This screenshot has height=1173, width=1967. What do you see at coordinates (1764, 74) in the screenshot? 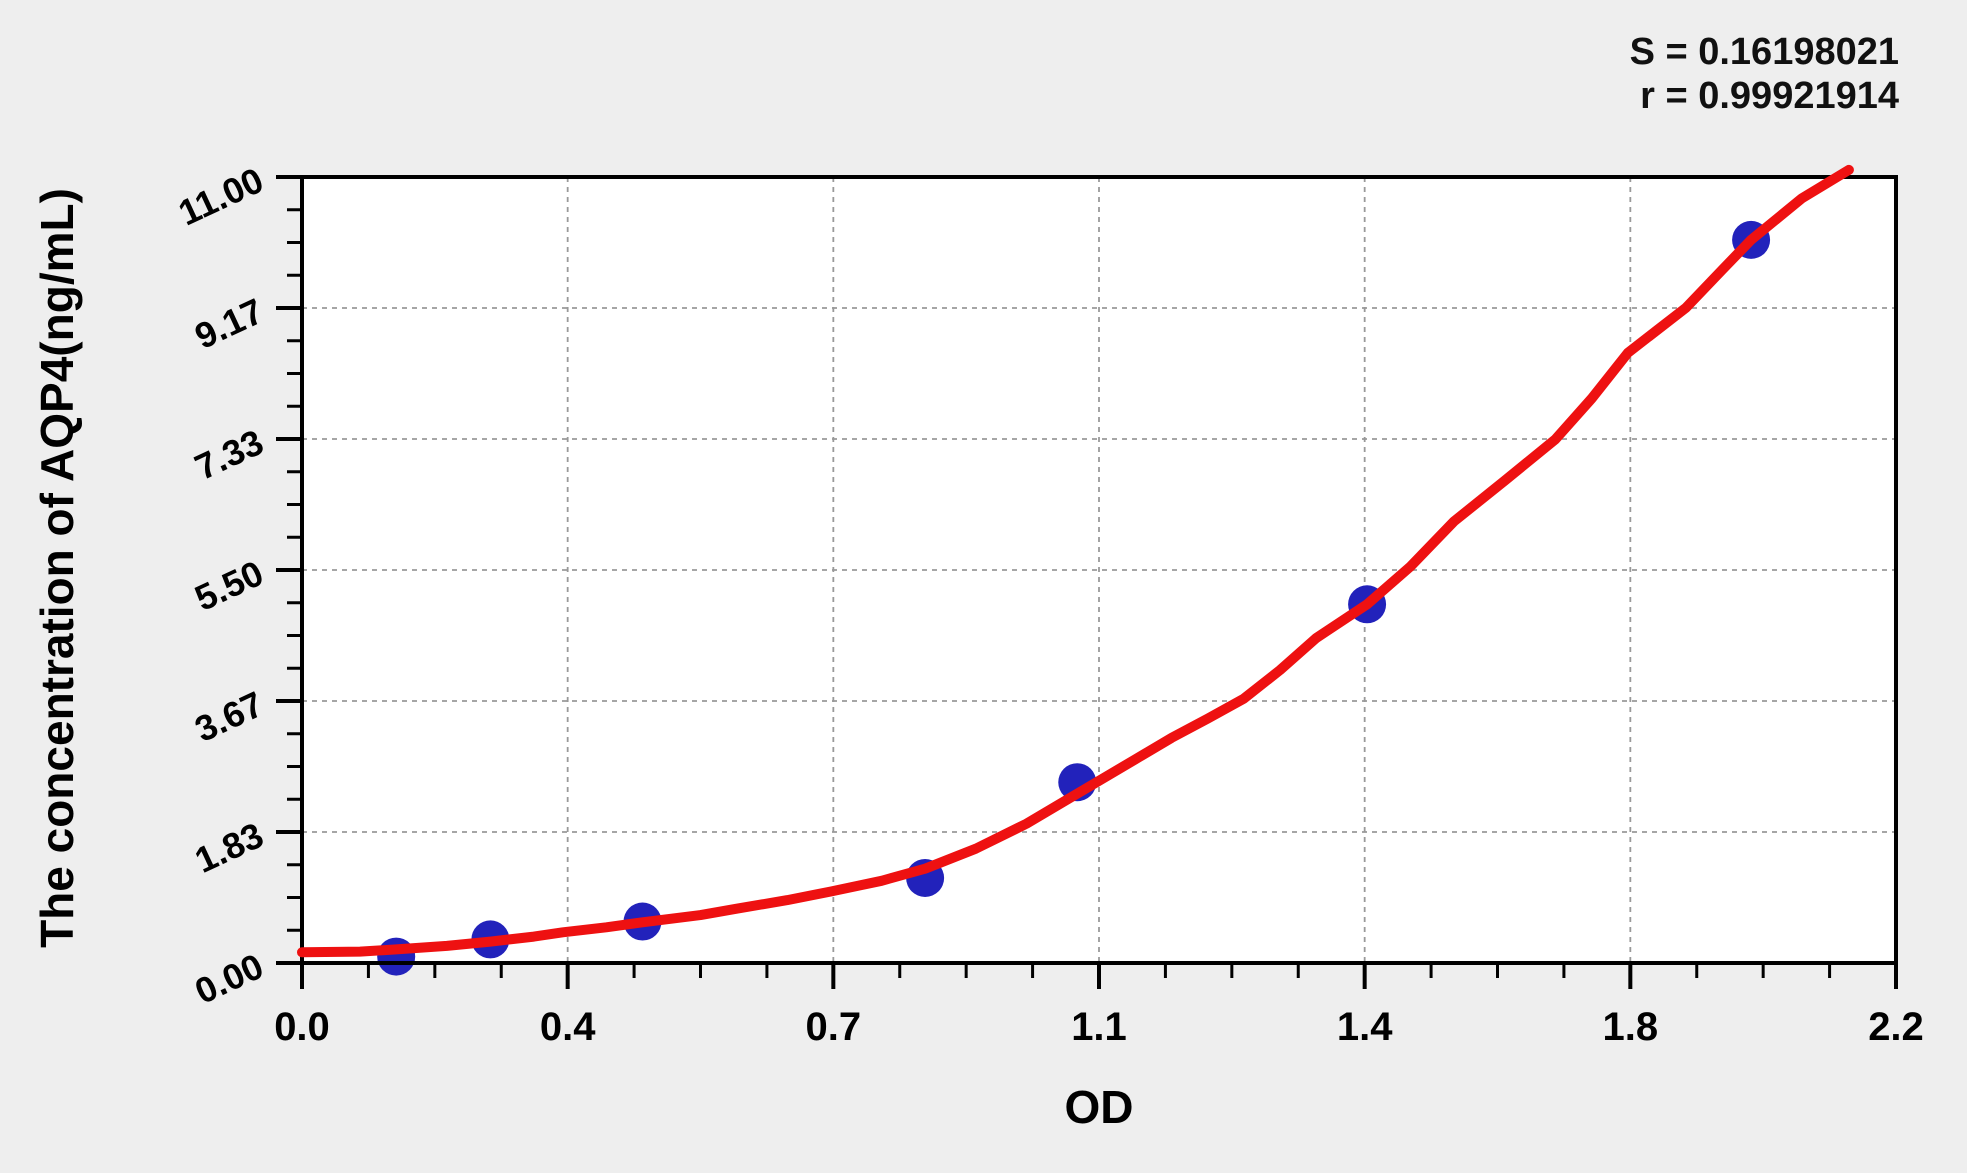
I see `fit-statistics: S = 0.16198021 r = 0.99921914` at bounding box center [1764, 74].